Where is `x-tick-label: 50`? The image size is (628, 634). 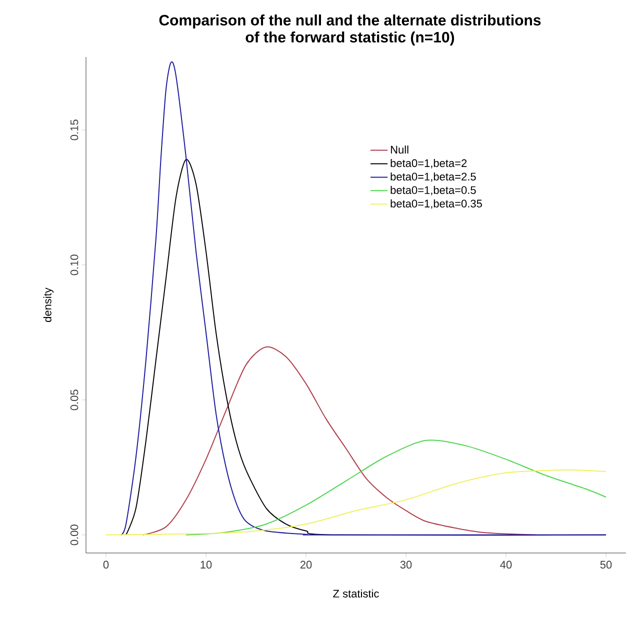
x-tick-label: 50 is located at coordinates (606, 564).